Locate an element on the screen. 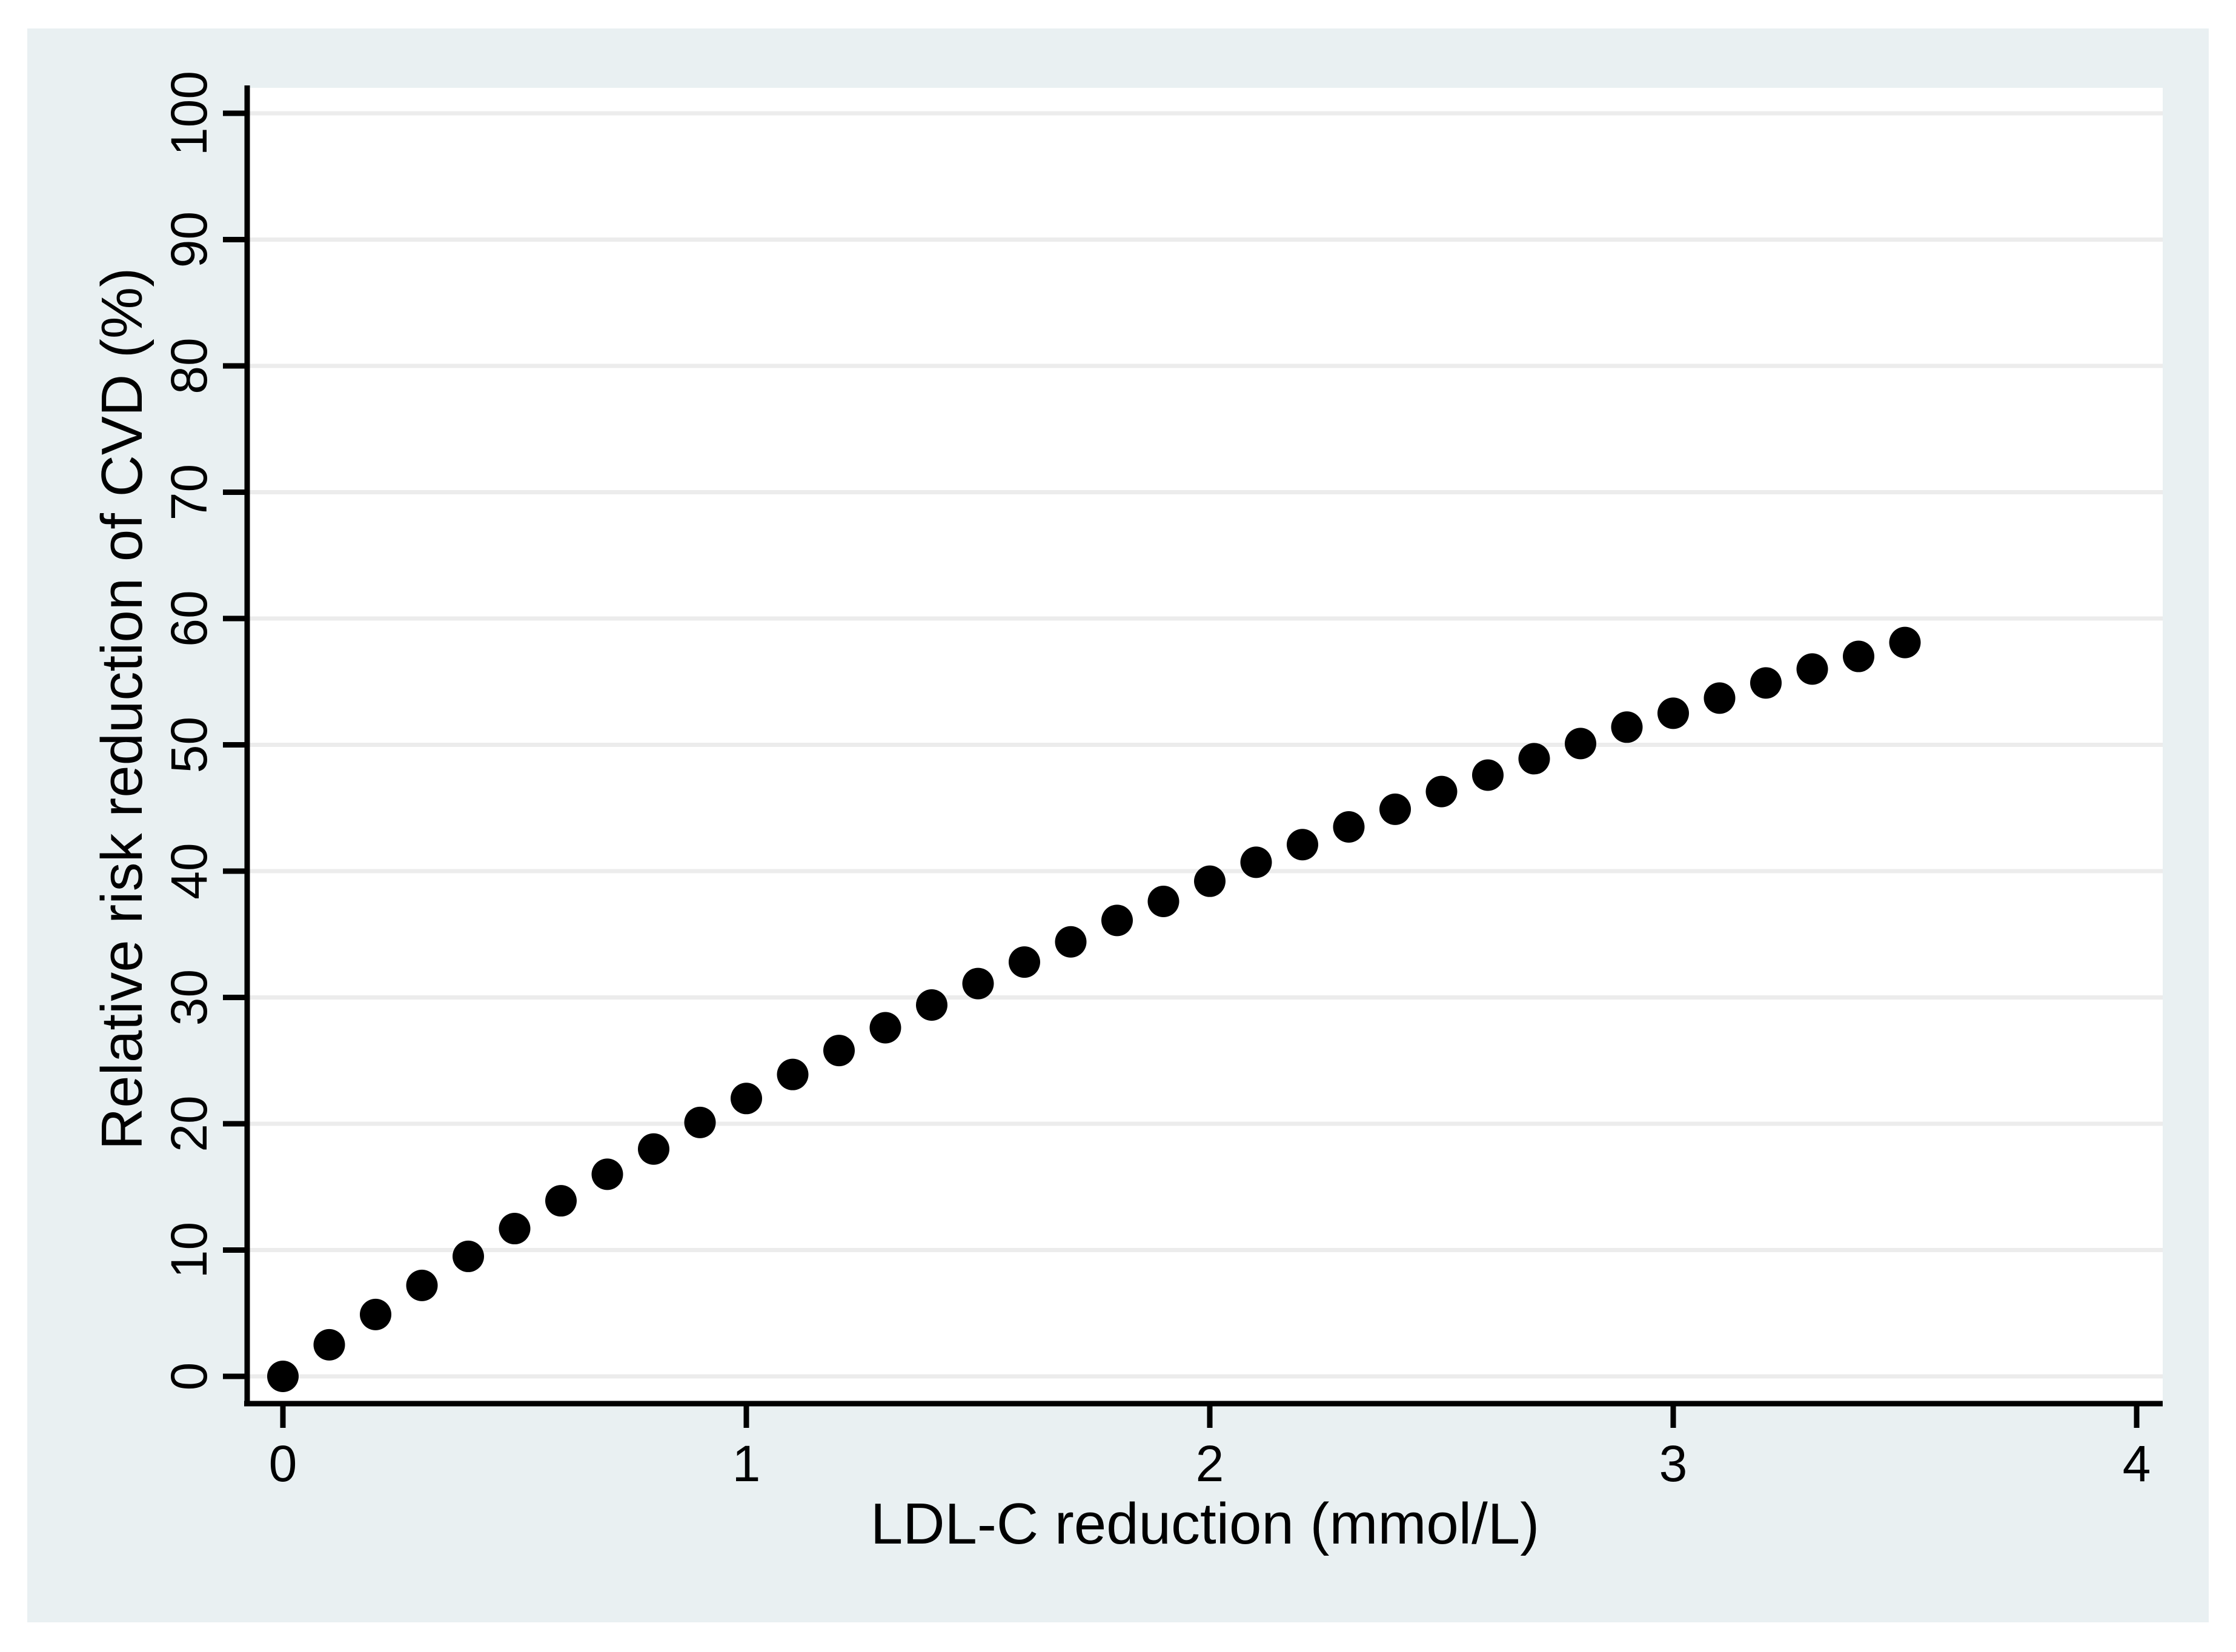 This screenshot has width=2236, height=1652. x-axis-title: LDL-C reduction (mmol/L) is located at coordinates (1205, 1524).